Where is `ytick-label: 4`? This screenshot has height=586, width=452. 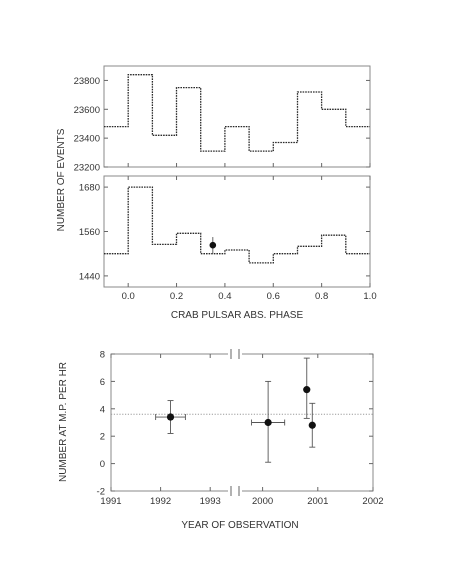
ytick-label: 4 is located at coordinates (102, 409).